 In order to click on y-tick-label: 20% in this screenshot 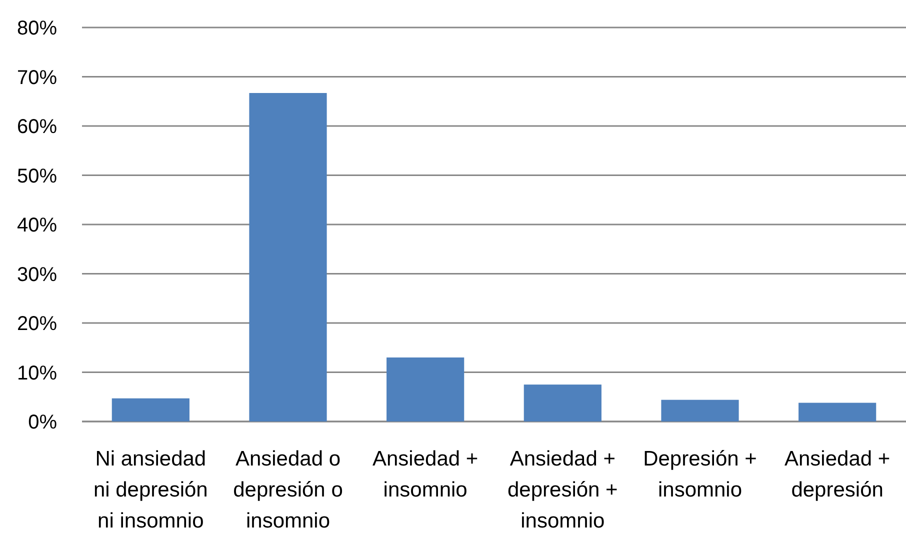, I will do `click(37, 324)`.